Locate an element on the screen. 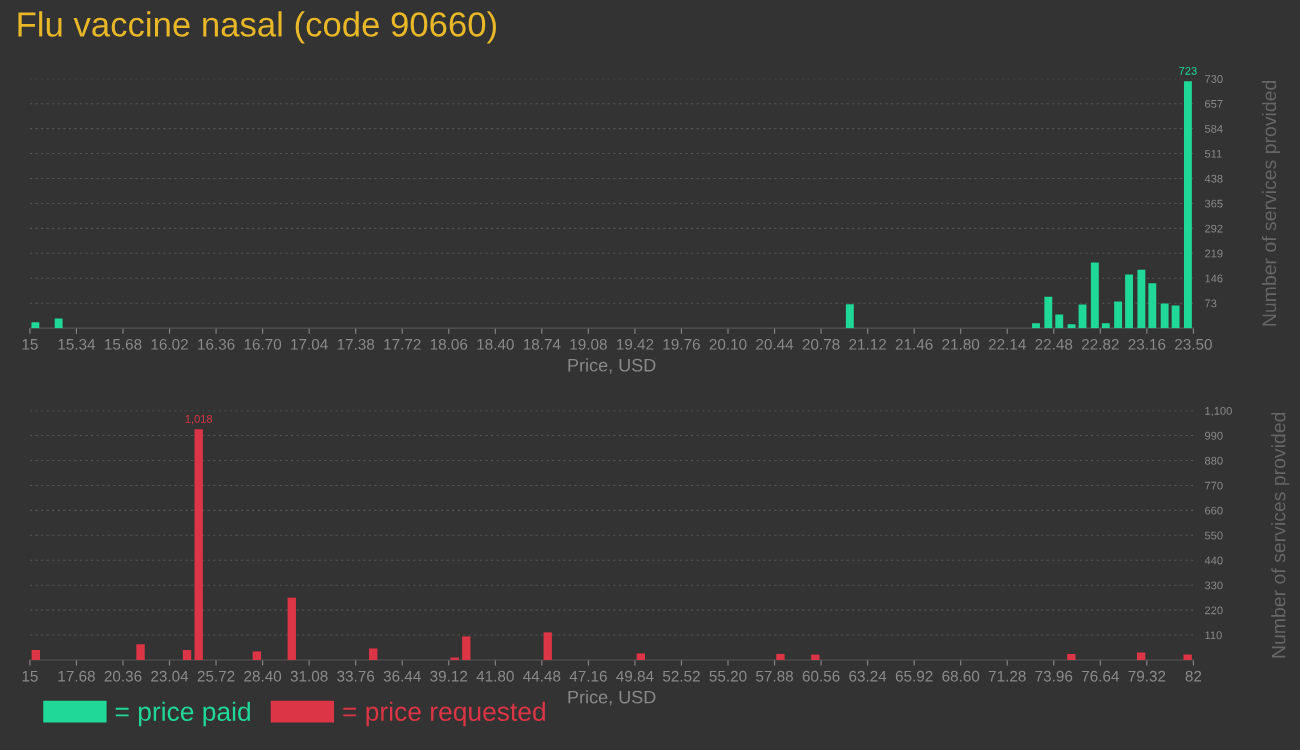  y-tick-label: 550 is located at coordinates (1213, 535).